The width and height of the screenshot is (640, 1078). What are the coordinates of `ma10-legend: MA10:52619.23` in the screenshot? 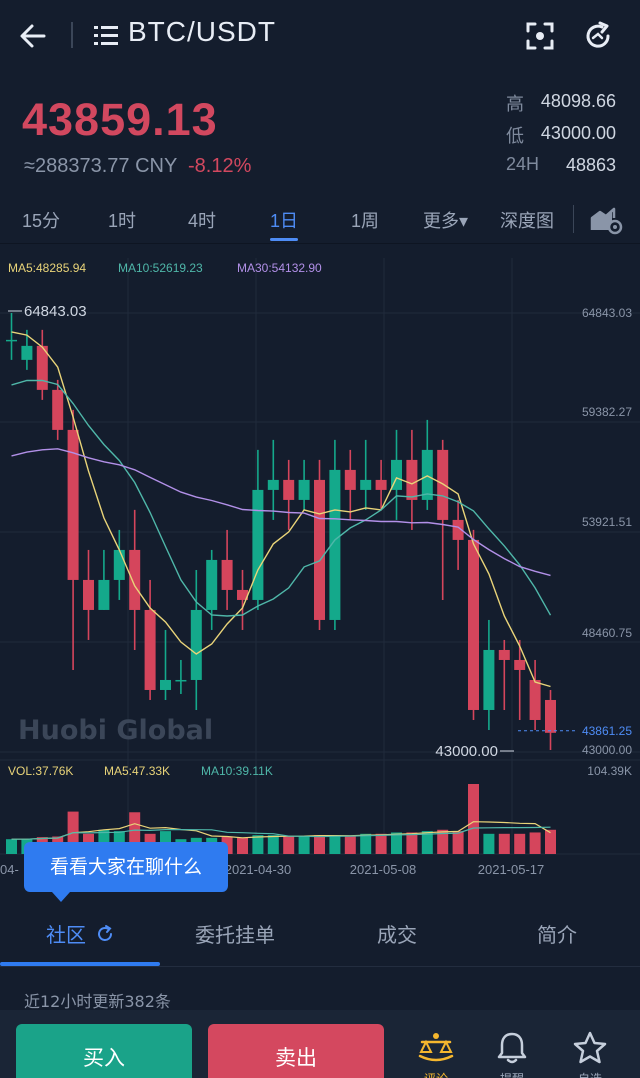 It's located at (160, 268).